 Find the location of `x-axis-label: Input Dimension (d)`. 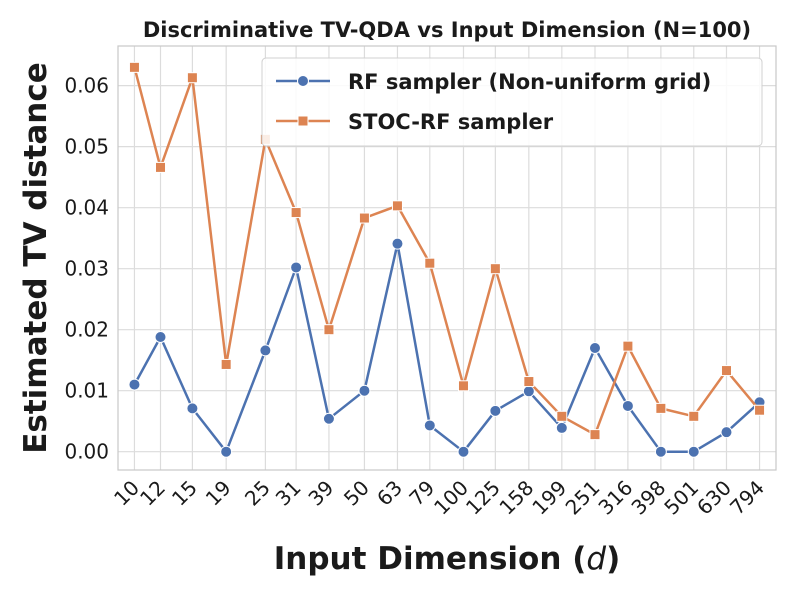

x-axis-label: Input Dimension (d) is located at coordinates (447, 559).